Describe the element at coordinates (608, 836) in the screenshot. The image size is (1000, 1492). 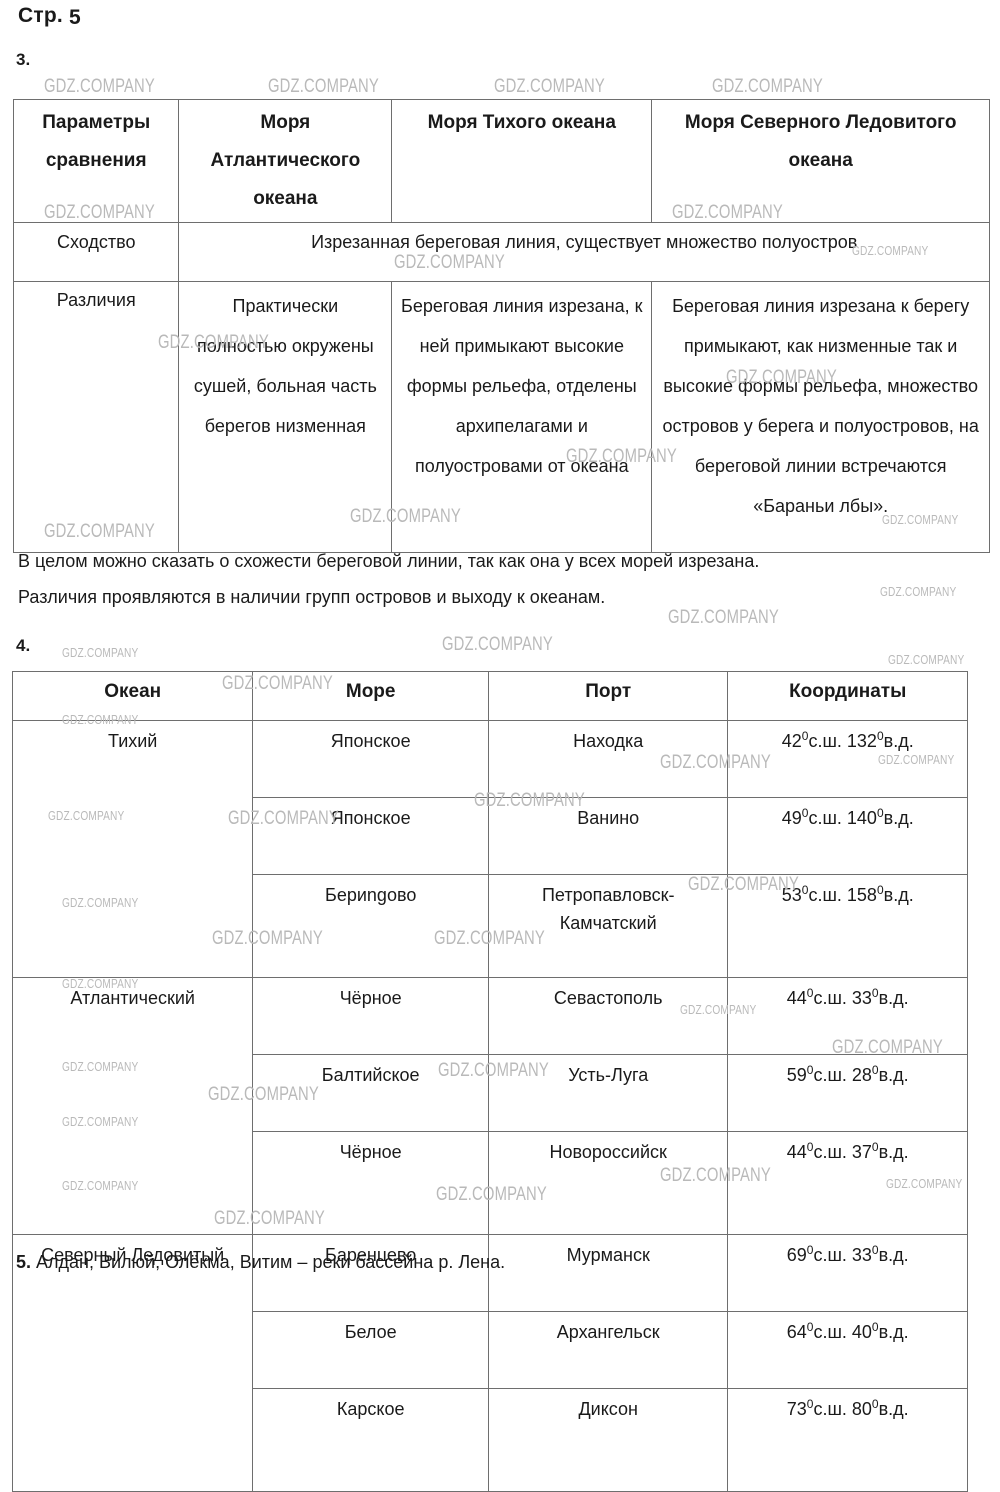
I see `cell-port: Ванино` at that location.